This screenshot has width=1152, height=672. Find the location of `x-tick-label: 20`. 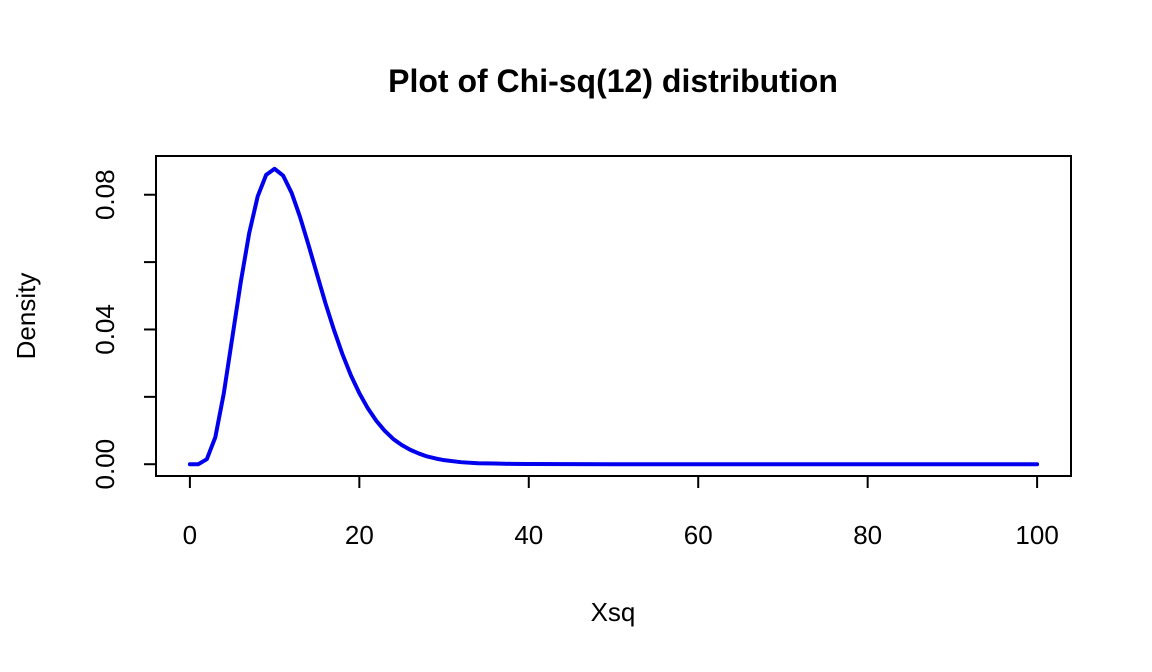

x-tick-label: 20 is located at coordinates (359, 535).